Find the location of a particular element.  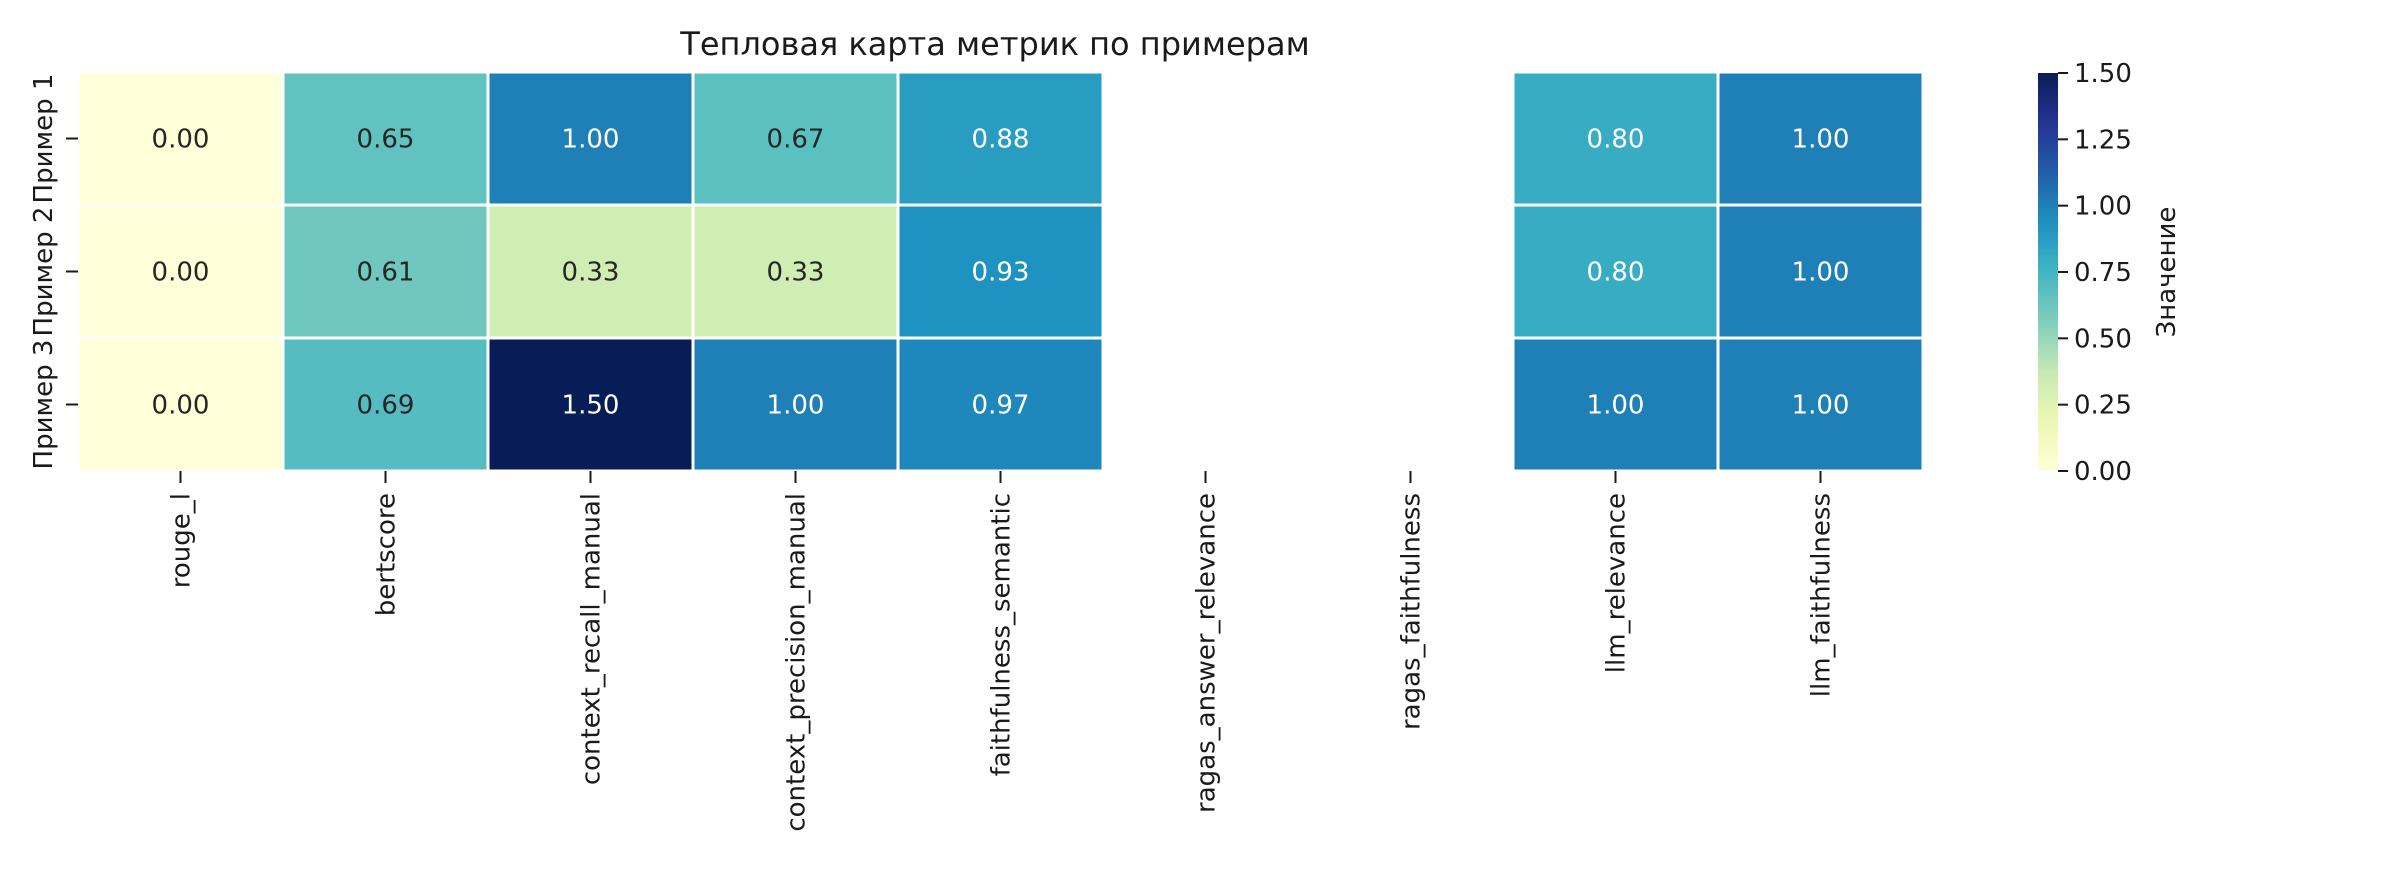

colorbar-gradient is located at coordinates (2048, 272).